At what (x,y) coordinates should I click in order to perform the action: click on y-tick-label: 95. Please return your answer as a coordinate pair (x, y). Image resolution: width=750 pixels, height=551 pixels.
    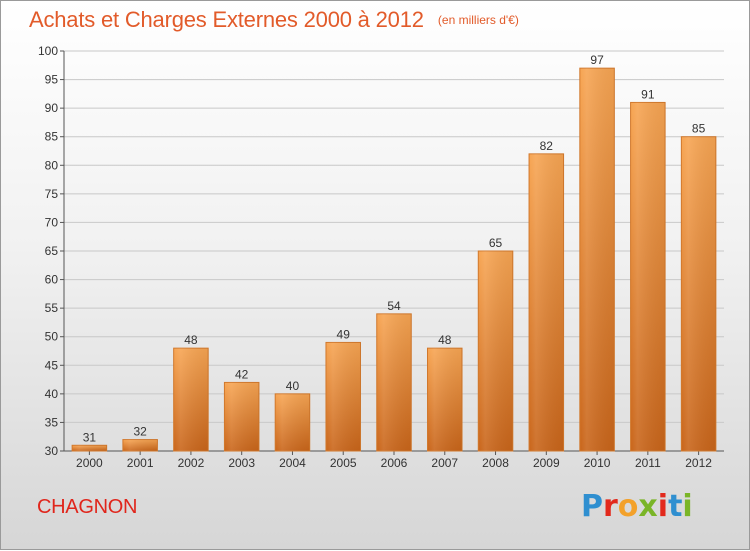
    Looking at the image, I should click on (52, 80).